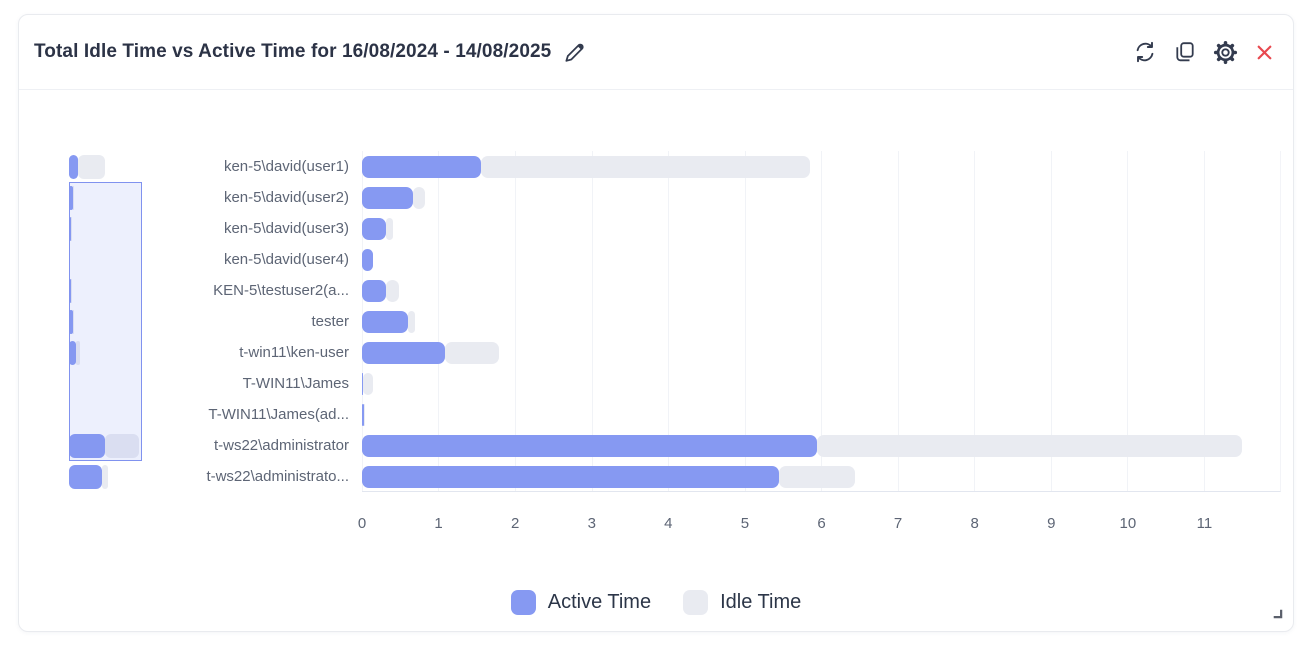 This screenshot has height=646, width=1312. What do you see at coordinates (438, 523) in the screenshot?
I see `x-axis-tick-label: 1` at bounding box center [438, 523].